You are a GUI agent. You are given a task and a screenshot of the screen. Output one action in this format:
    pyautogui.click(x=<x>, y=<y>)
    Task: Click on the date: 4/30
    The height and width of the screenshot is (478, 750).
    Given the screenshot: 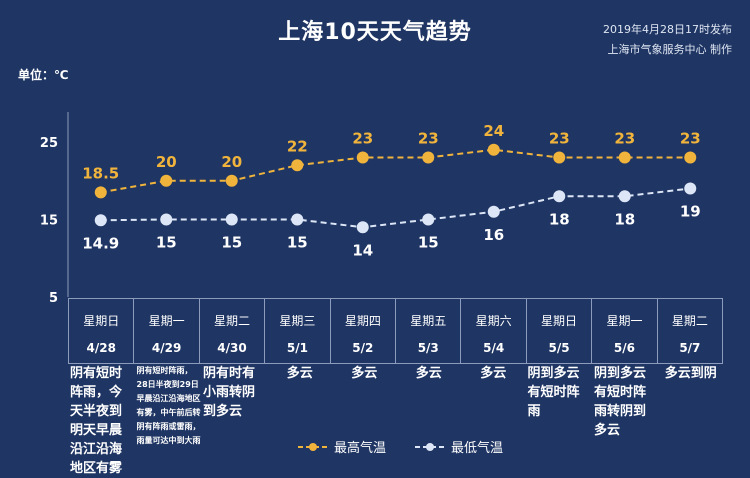 What is the action you would take?
    pyautogui.click(x=232, y=348)
    